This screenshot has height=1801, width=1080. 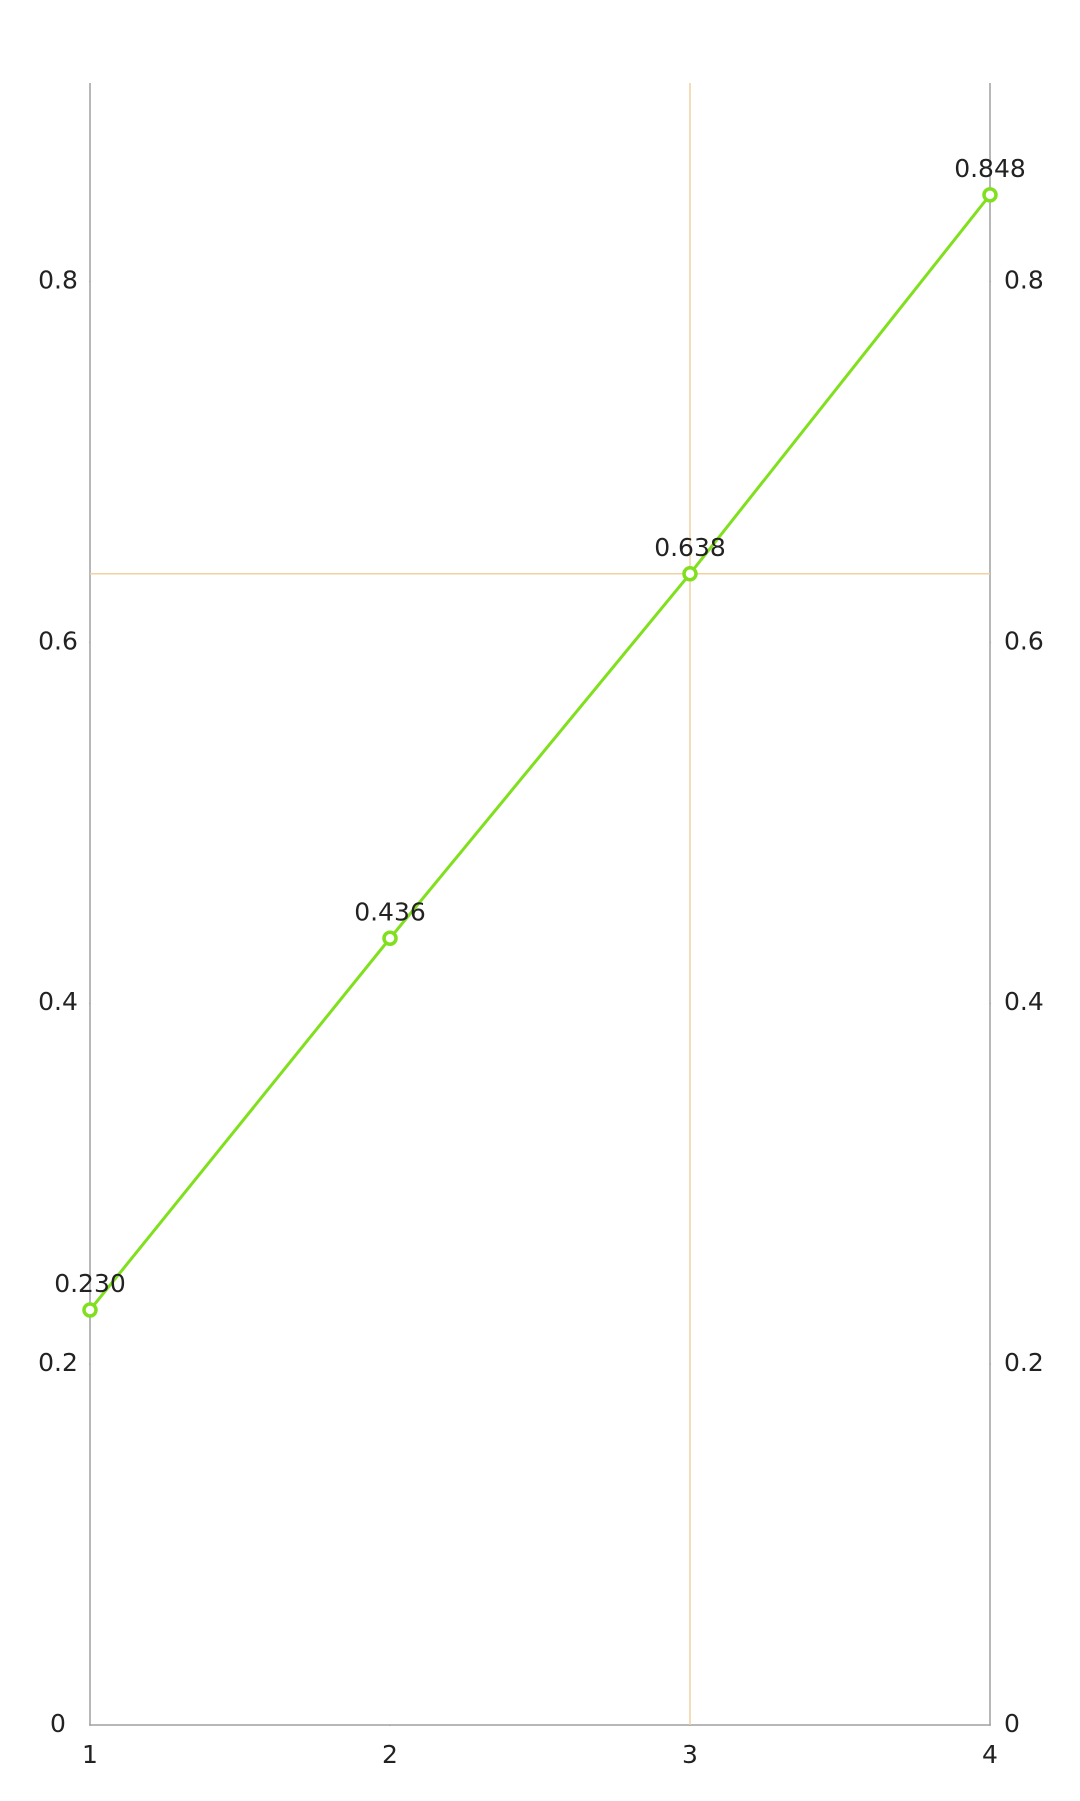 I want to click on y-tick-label: 0.8, so click(x=58, y=279).